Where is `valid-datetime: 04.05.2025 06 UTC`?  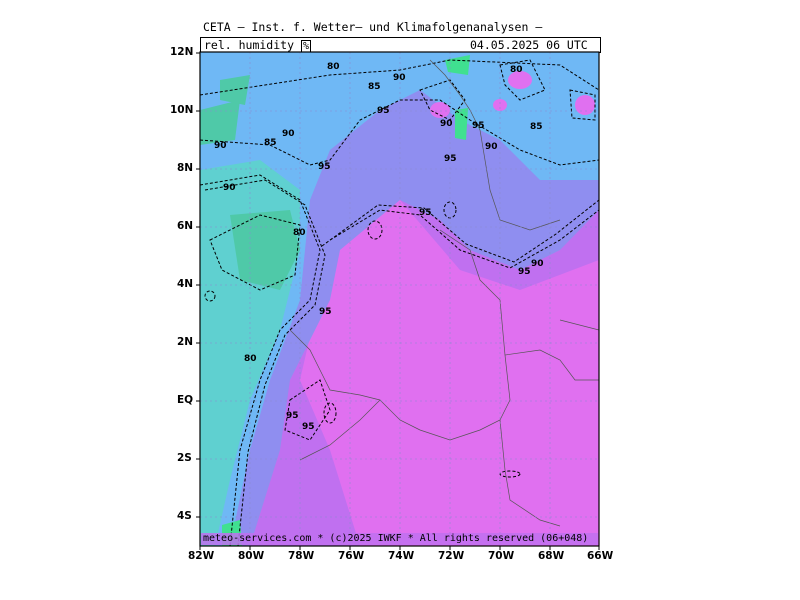
valid-datetime: 04.05.2025 06 UTC is located at coordinates (529, 45).